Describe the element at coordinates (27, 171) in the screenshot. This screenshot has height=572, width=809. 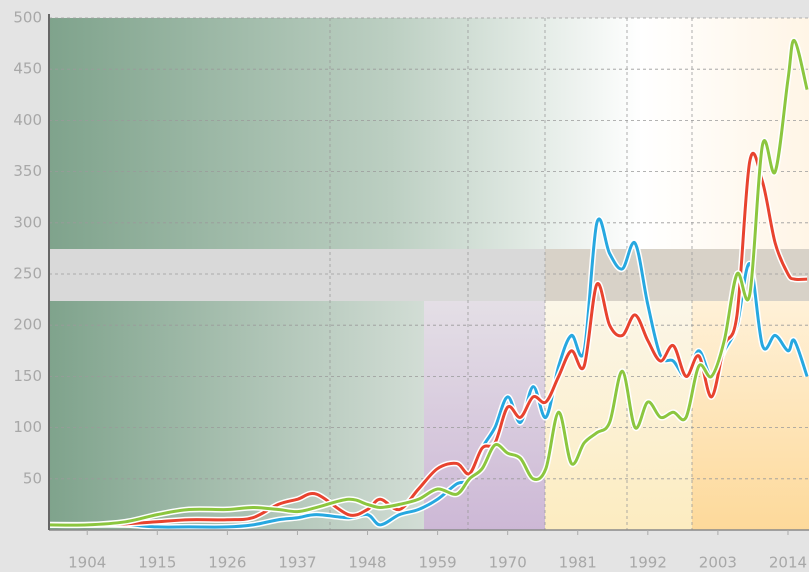
I see `y-tick-label: 350` at that location.